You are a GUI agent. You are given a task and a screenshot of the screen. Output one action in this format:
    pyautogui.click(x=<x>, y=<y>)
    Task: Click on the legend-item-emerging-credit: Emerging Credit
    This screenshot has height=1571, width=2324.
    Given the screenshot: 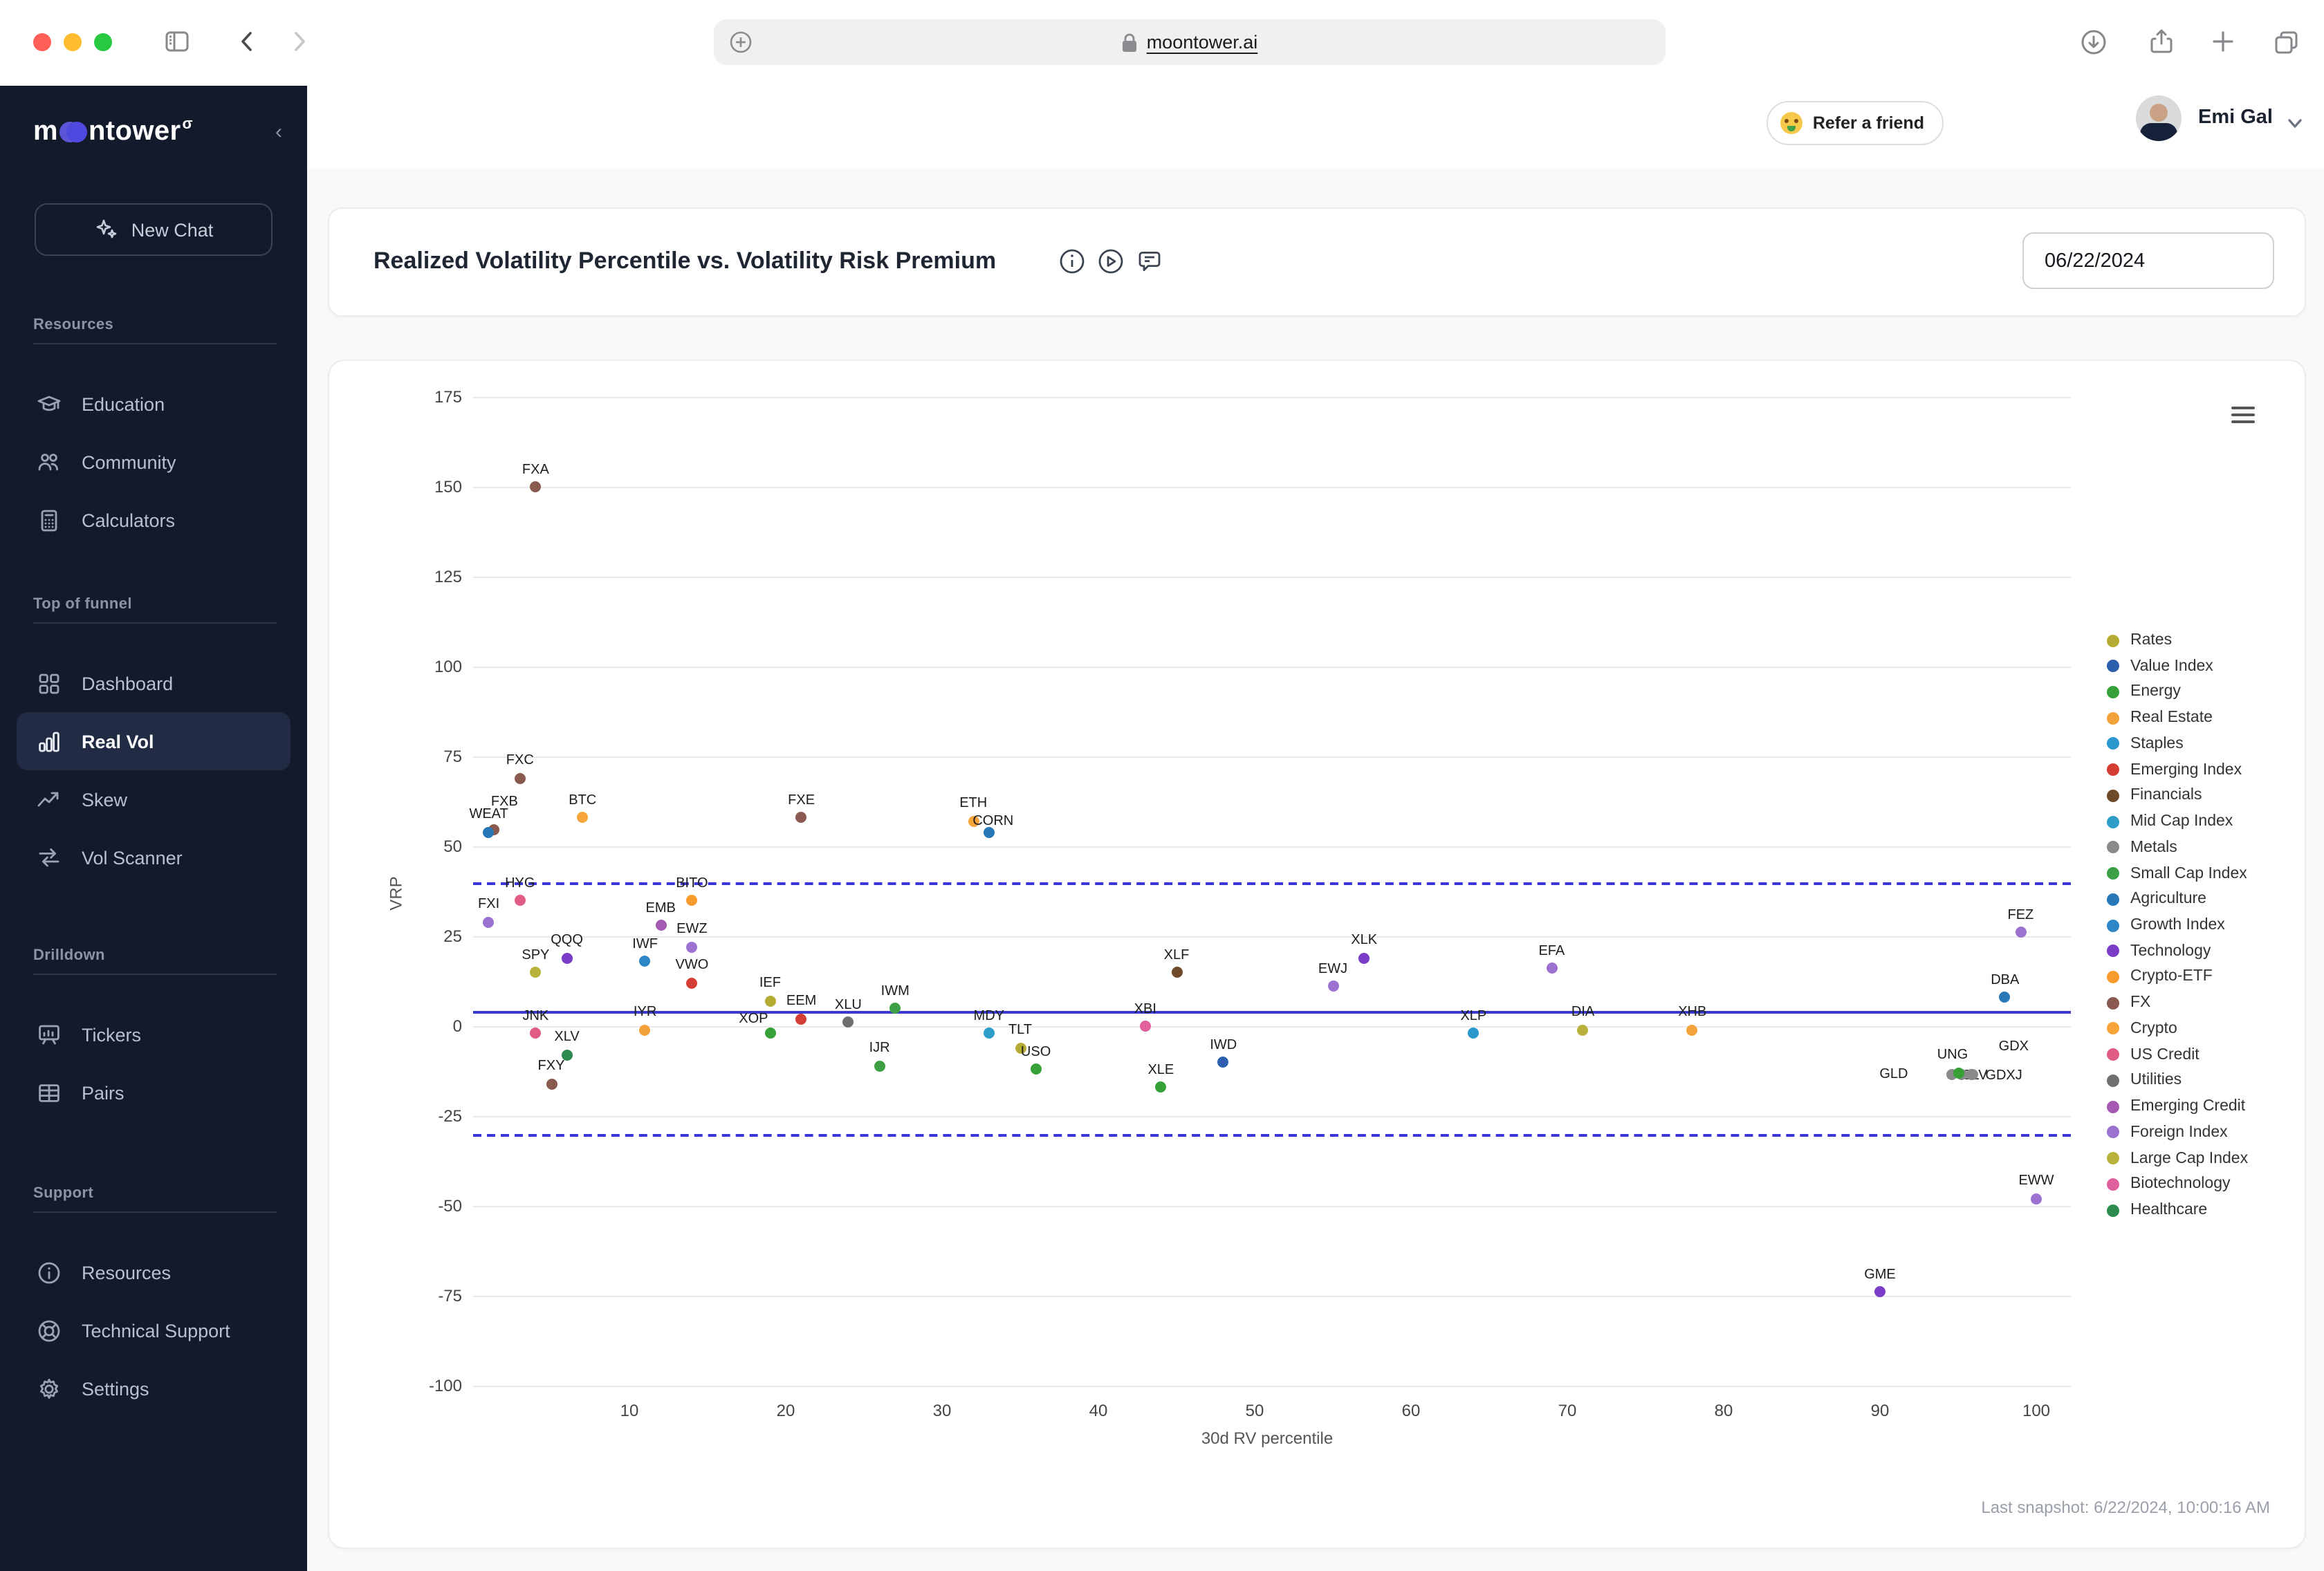 What is the action you would take?
    pyautogui.click(x=2176, y=1106)
    